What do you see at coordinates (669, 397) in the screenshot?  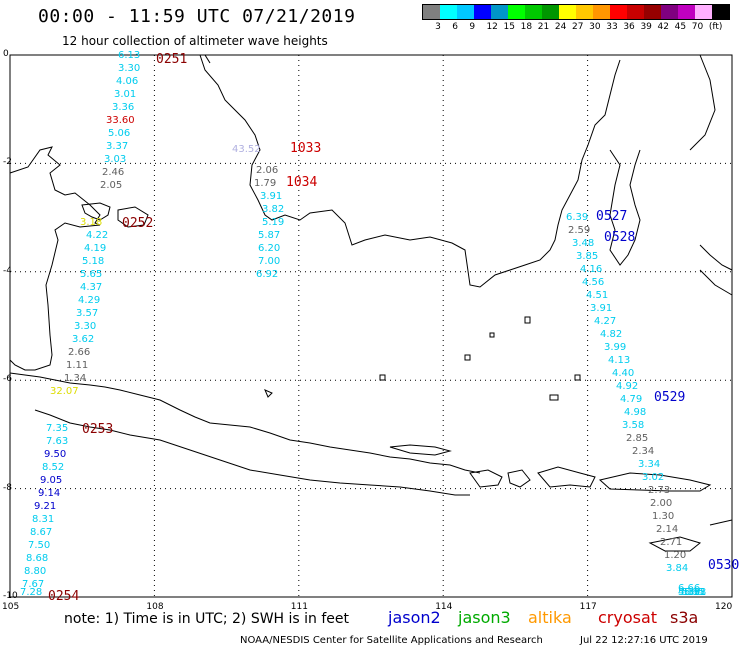 I see `pass-id-label: 0529` at bounding box center [669, 397].